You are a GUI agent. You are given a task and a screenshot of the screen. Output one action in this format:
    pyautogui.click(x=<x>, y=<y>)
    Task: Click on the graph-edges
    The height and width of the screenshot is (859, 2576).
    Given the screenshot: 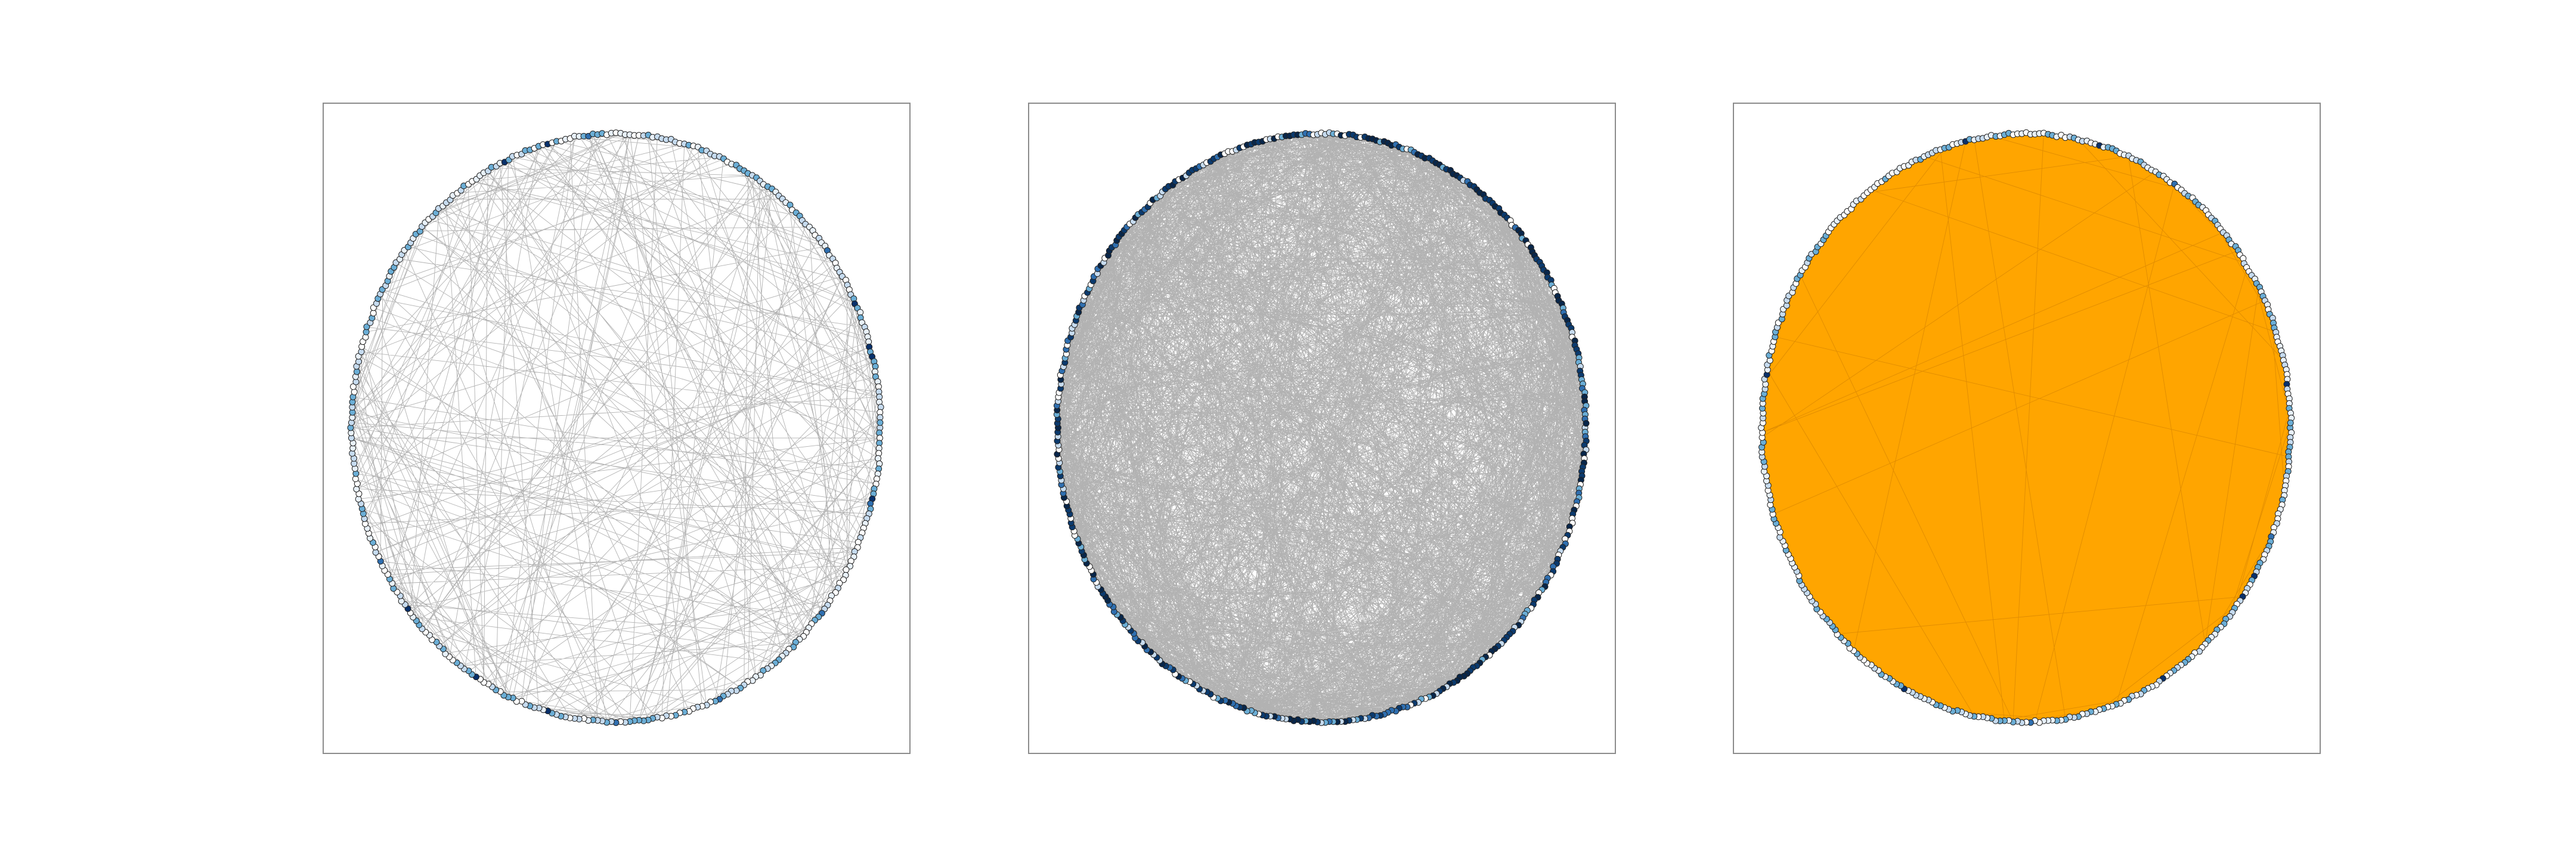 What is the action you would take?
    pyautogui.click(x=1321, y=427)
    